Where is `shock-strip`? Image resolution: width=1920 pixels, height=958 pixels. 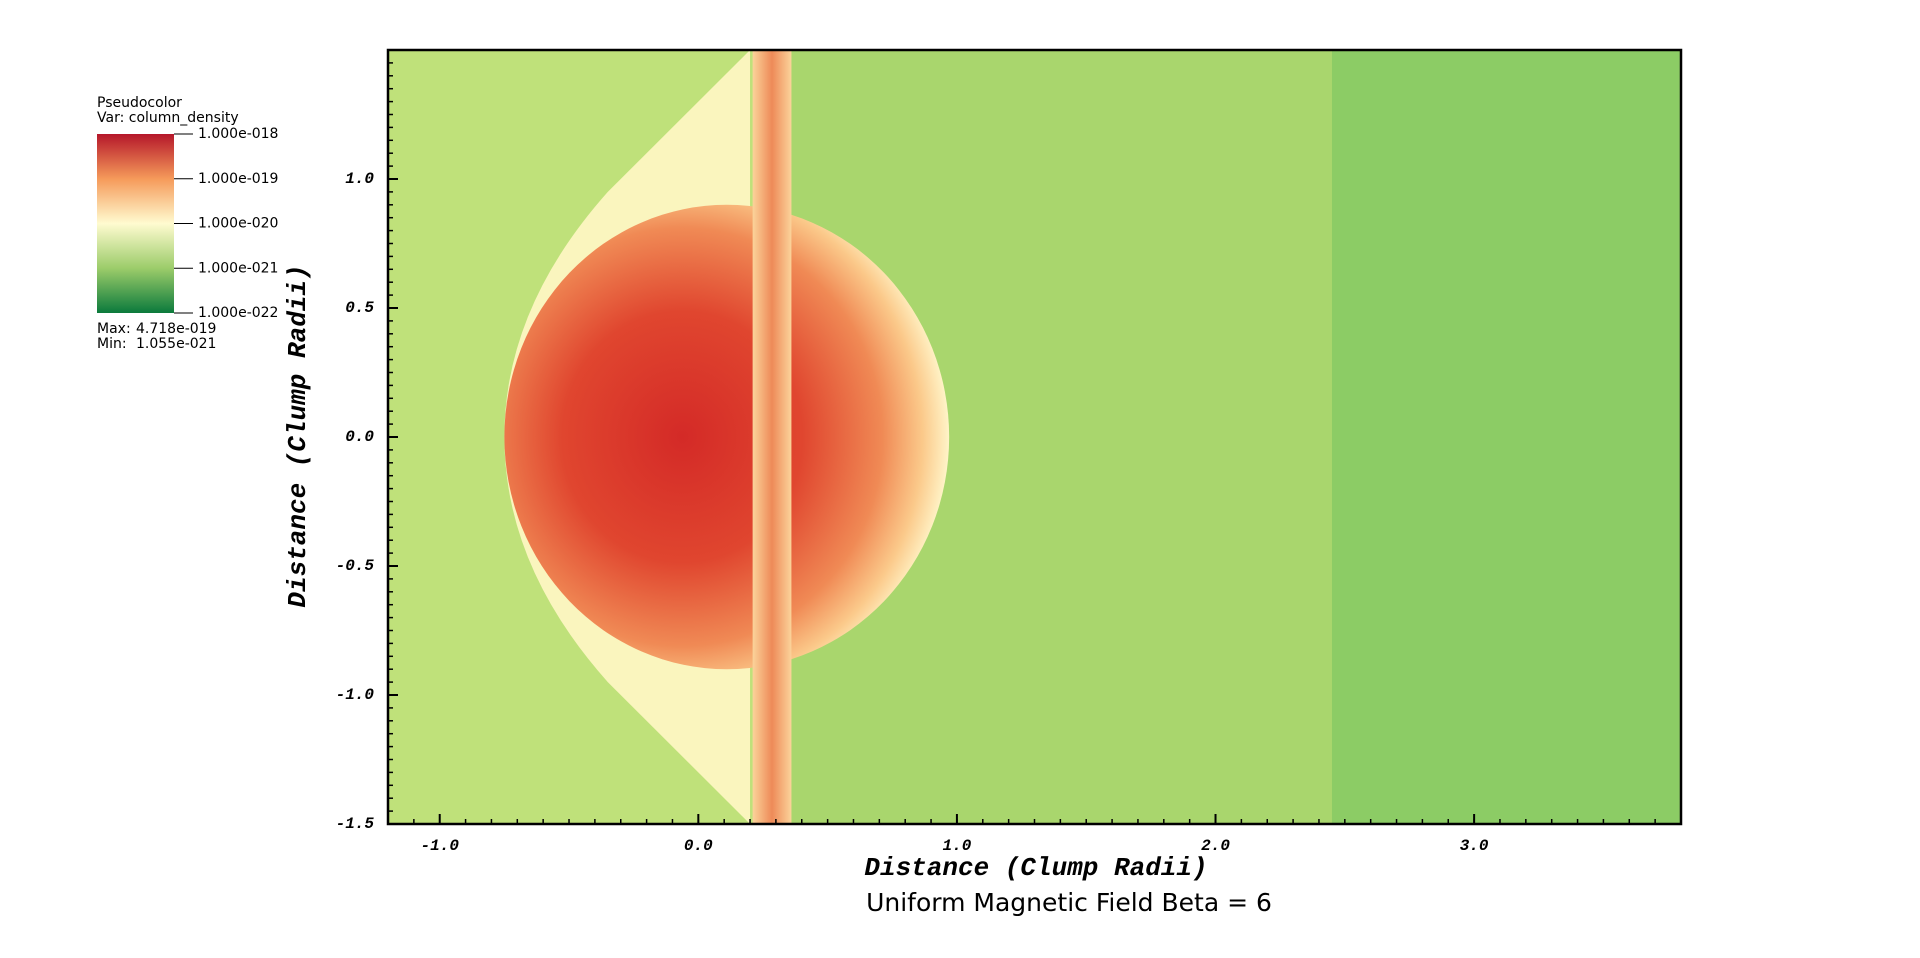
shock-strip is located at coordinates (772, 437).